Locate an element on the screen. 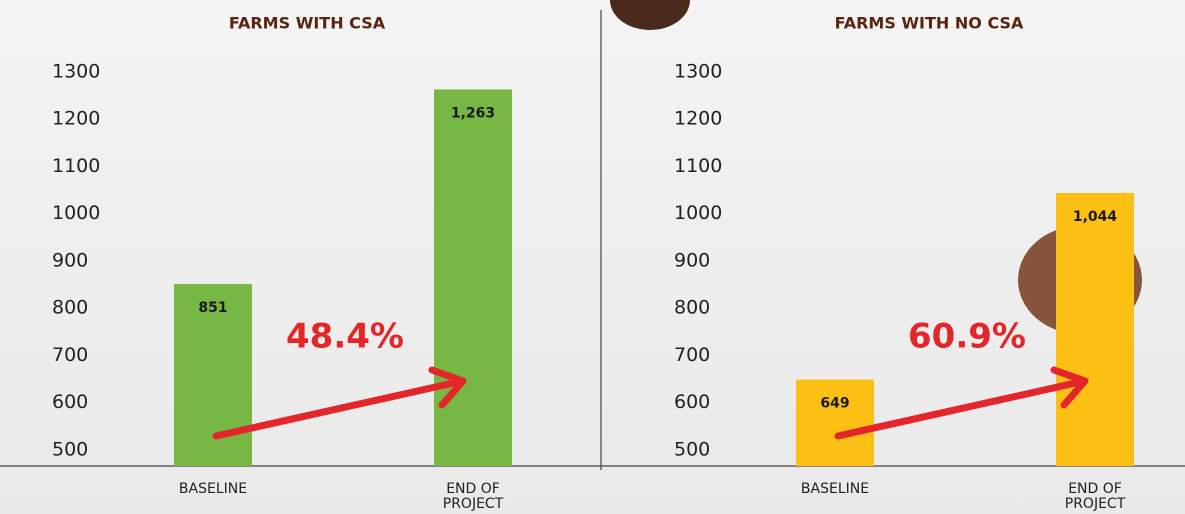  value-label: 649 is located at coordinates (834, 404).